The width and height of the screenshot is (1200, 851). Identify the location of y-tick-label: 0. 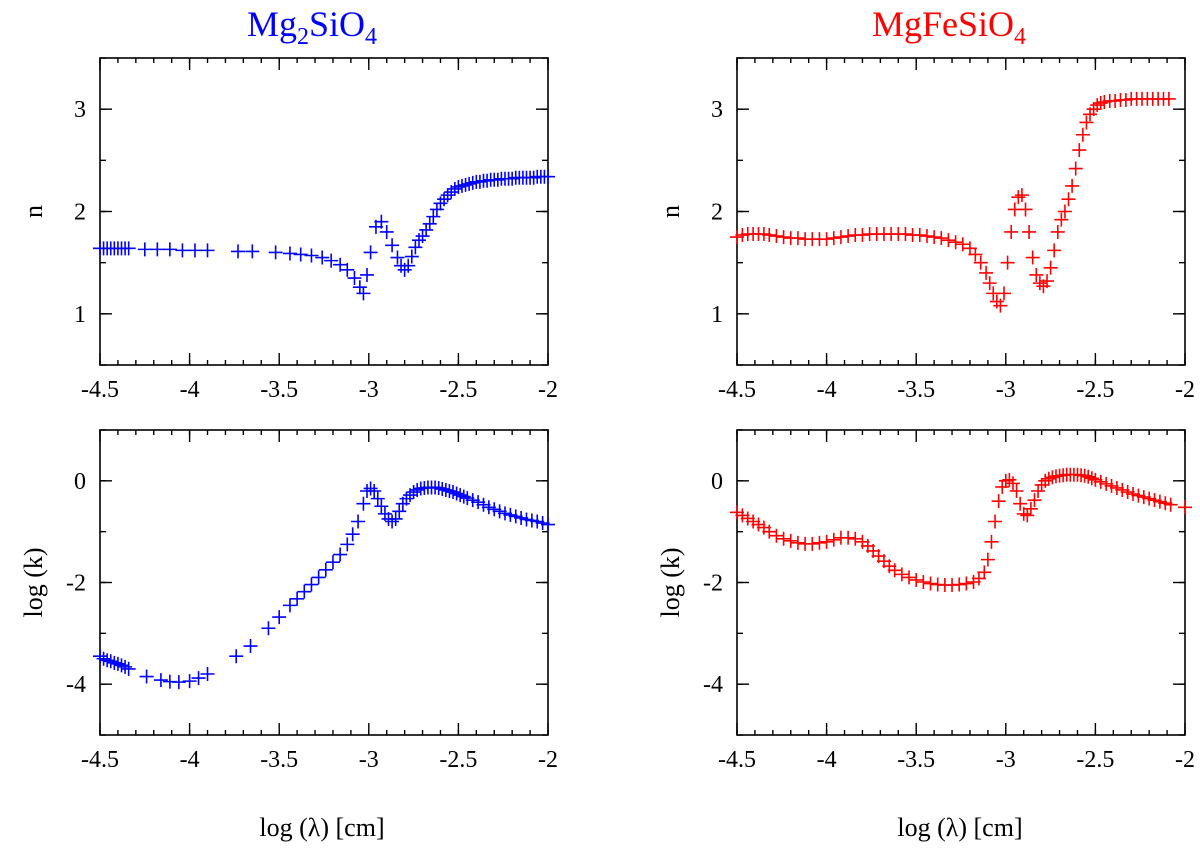
(717, 482).